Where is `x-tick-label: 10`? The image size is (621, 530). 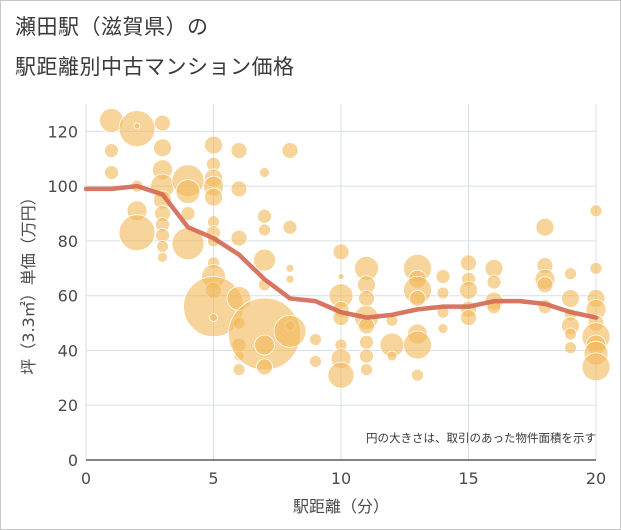
x-tick-label: 10 is located at coordinates (341, 478).